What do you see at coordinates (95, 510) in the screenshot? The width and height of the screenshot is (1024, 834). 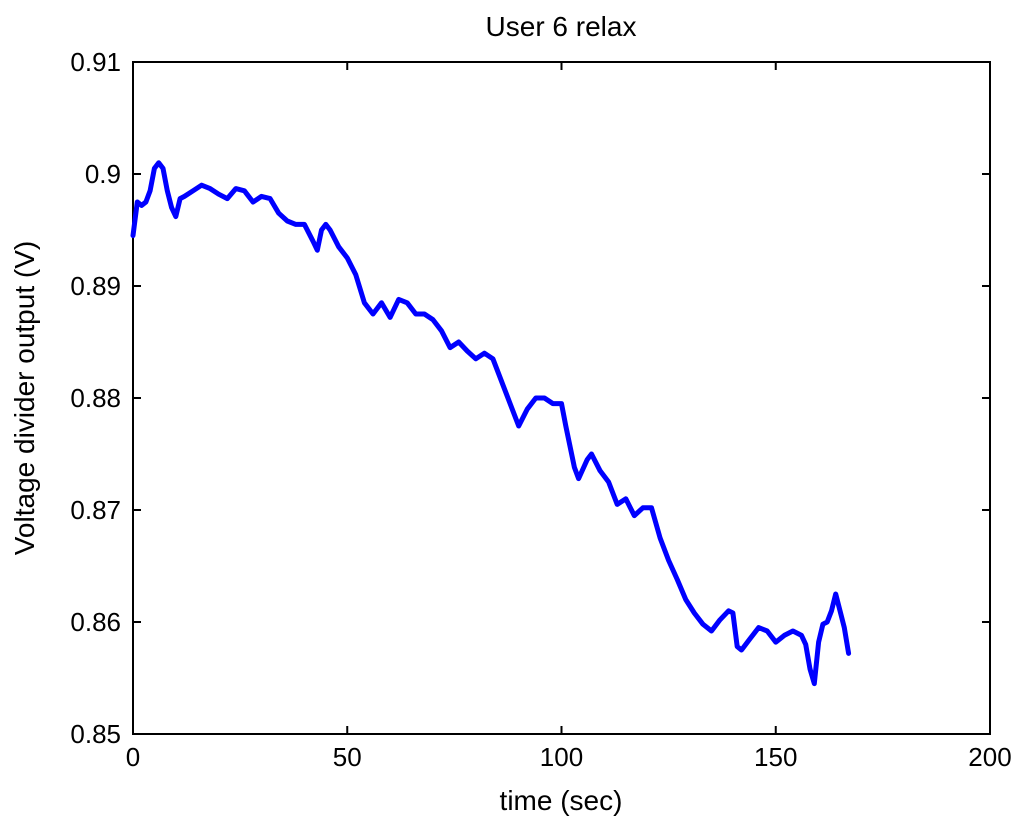 I see `y-tick-label: 0.87` at bounding box center [95, 510].